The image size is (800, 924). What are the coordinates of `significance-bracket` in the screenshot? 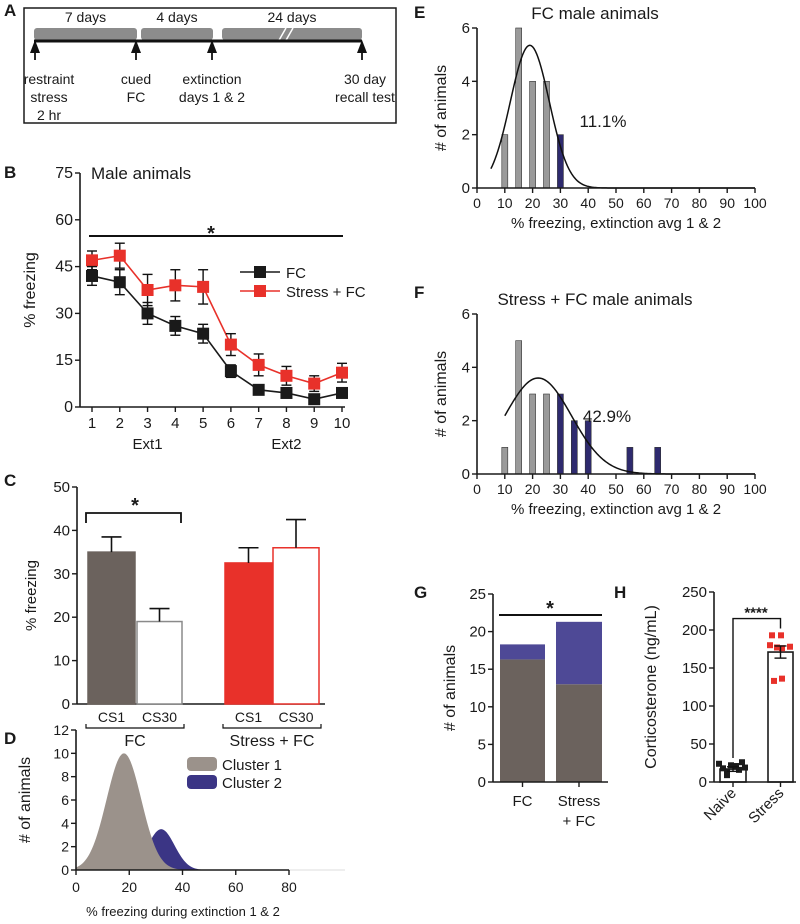 It's located at (757, 687).